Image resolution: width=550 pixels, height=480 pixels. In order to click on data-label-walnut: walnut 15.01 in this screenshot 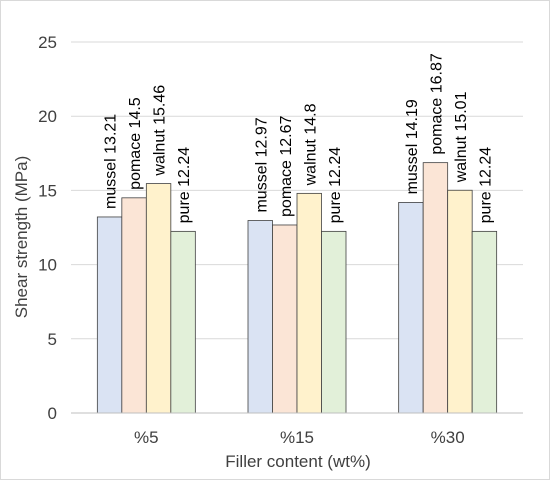, I will do `click(461, 137)`.